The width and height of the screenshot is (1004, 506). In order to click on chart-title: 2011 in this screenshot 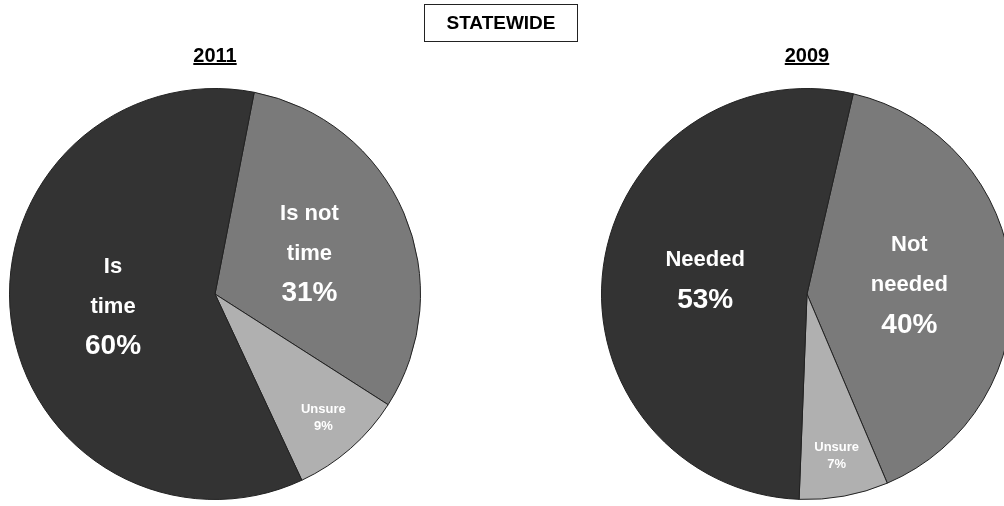, I will do `click(215, 55)`.